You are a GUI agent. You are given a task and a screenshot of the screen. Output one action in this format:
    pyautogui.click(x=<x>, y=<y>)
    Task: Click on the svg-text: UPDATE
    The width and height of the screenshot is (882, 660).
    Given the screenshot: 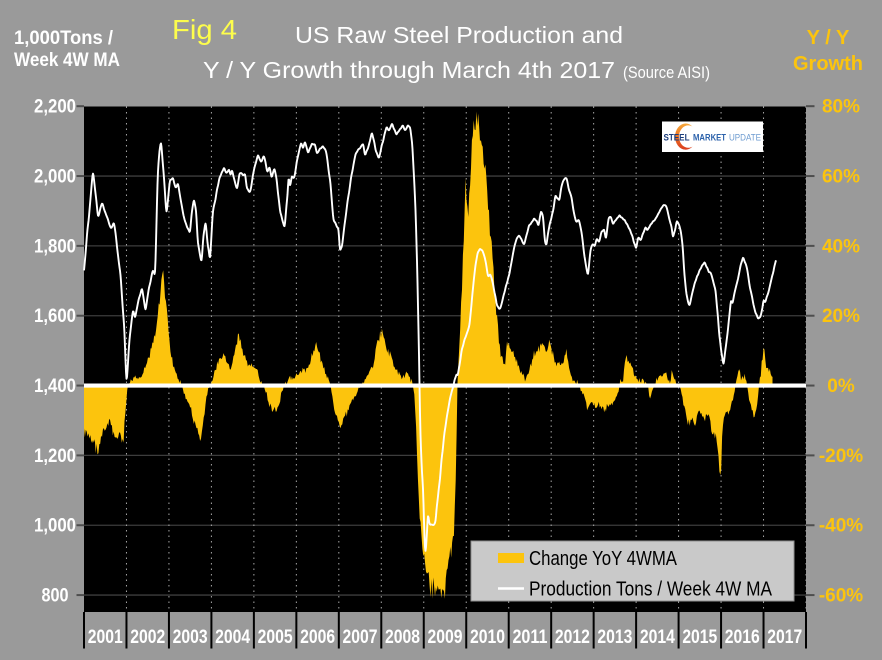 What is the action you would take?
    pyautogui.click(x=745, y=138)
    